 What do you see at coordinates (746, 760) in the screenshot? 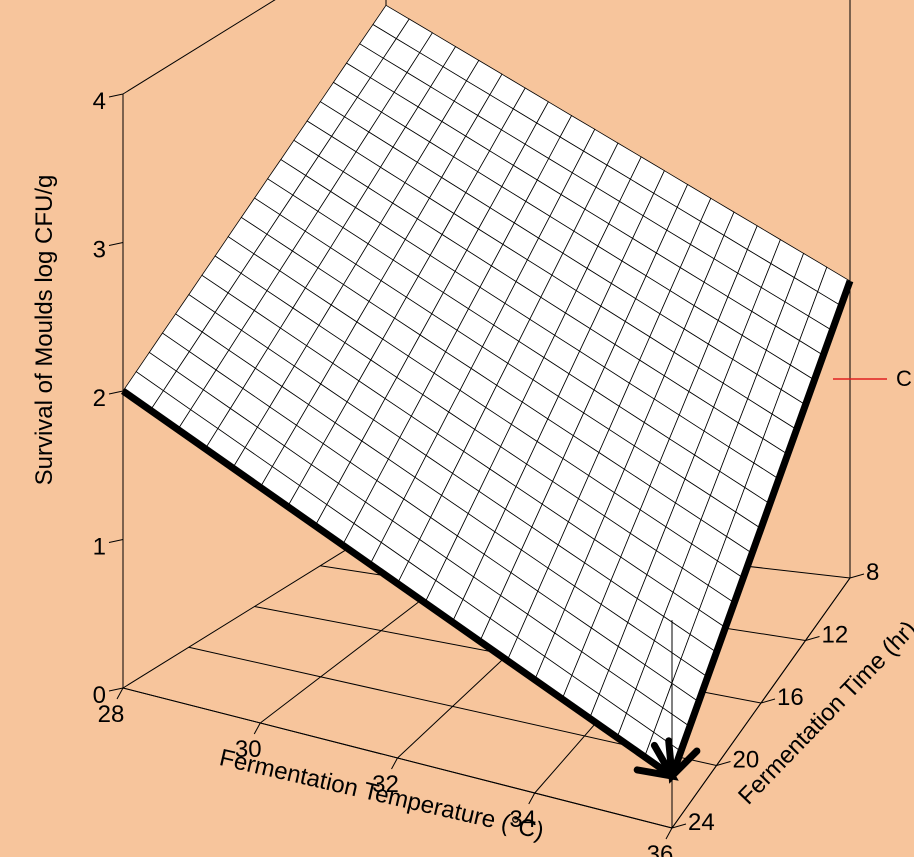
I see `y-tick-label: 20` at bounding box center [746, 760].